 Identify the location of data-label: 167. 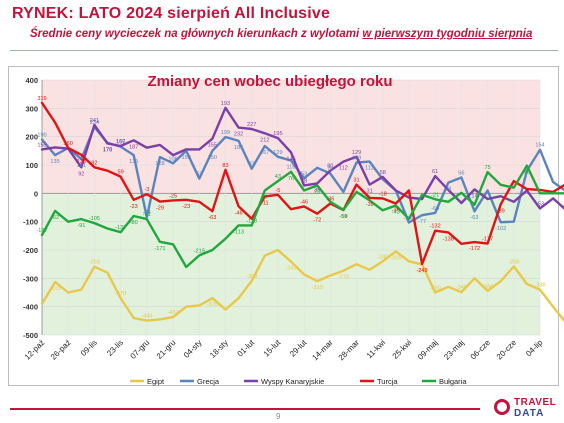
(120, 142).